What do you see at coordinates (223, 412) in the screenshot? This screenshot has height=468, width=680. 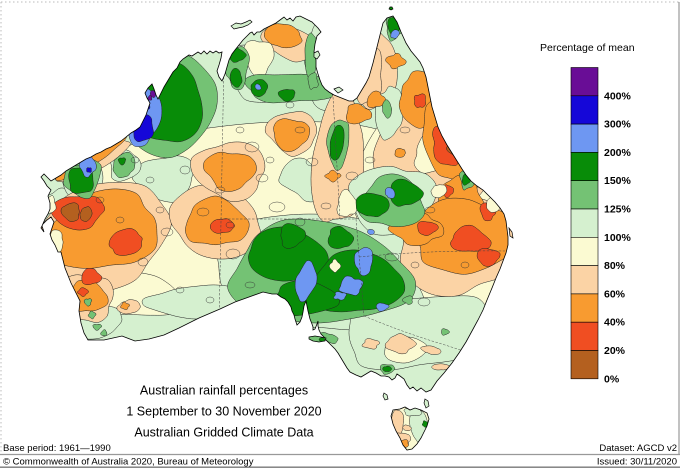 I see `svg-text:1 September to 30 November 202: 1 September to 30 November 2020` at bounding box center [223, 412].